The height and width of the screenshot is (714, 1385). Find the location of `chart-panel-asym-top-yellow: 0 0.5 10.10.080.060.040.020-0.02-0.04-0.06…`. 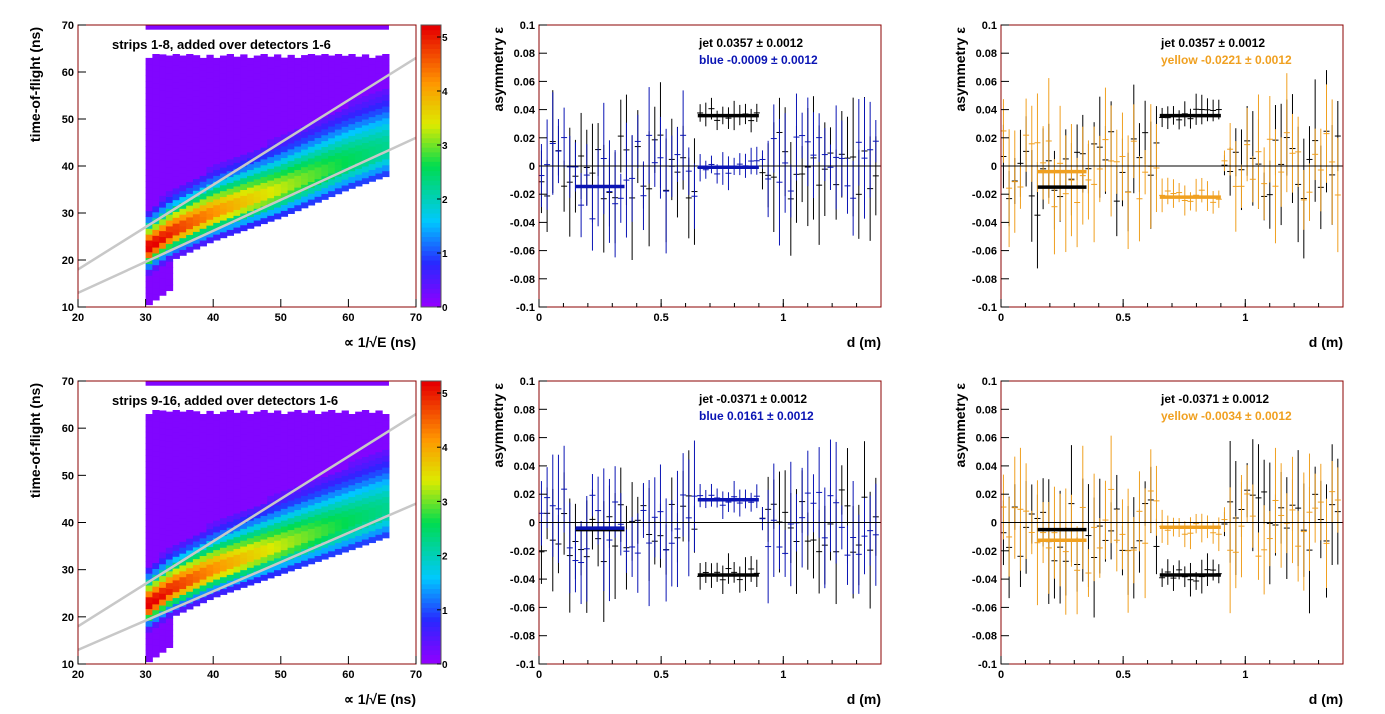

chart-panel-asym-top-yellow: 0 0.5 10.10.080.060.040.020-0.02-0.04-0.06… is located at coordinates (1148, 185).